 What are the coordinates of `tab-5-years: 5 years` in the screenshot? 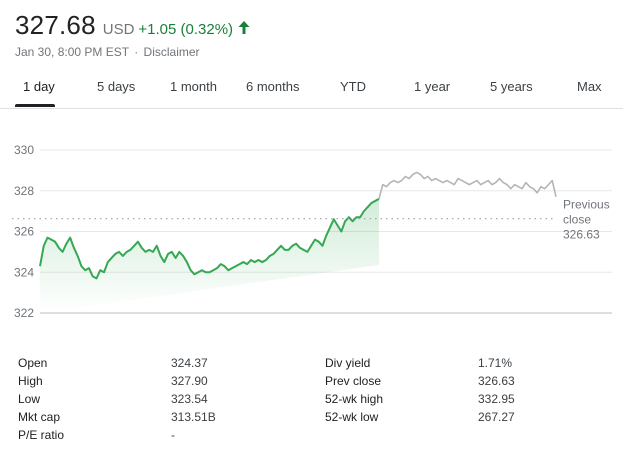 It's located at (511, 86).